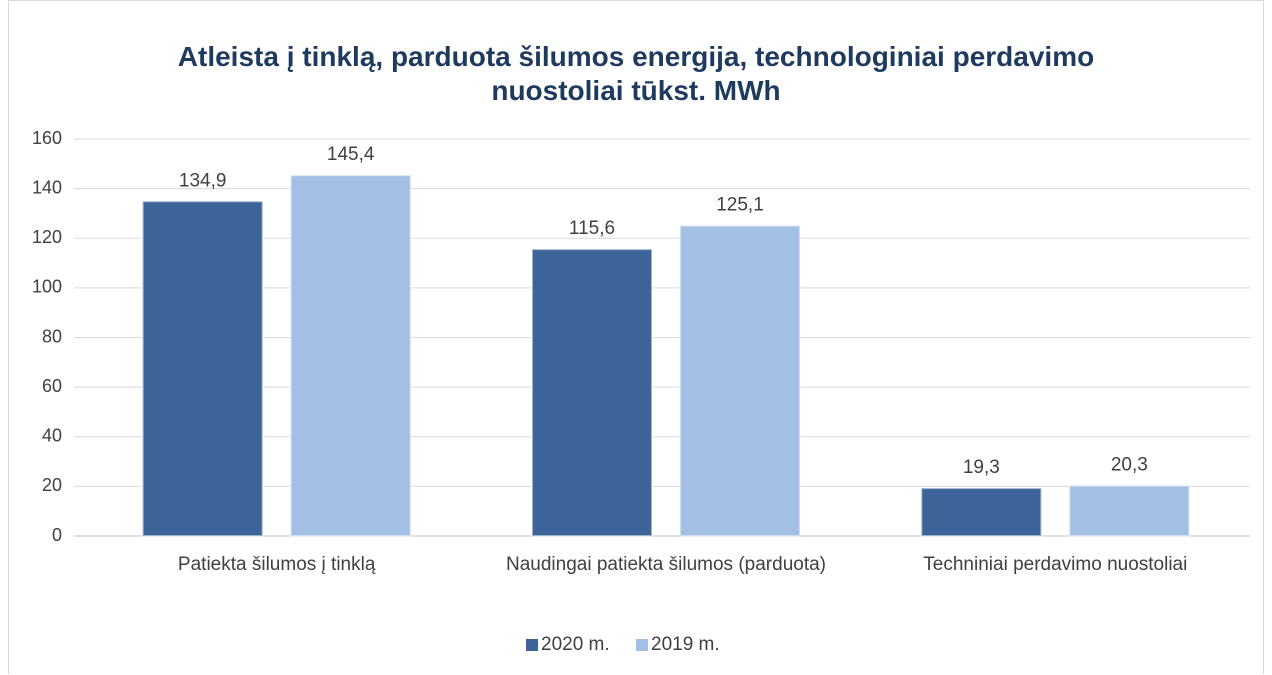 Image resolution: width=1272 pixels, height=675 pixels. What do you see at coordinates (57, 535) in the screenshot?
I see `y-tick-label: 0` at bounding box center [57, 535].